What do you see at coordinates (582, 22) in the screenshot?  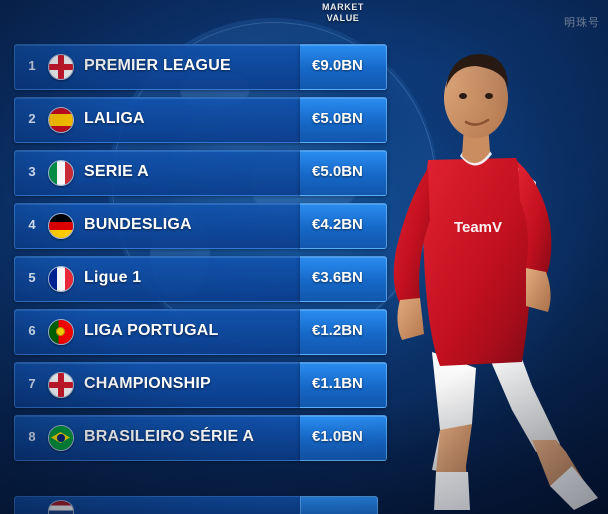 I see `watermark-text: 明珠号` at bounding box center [582, 22].